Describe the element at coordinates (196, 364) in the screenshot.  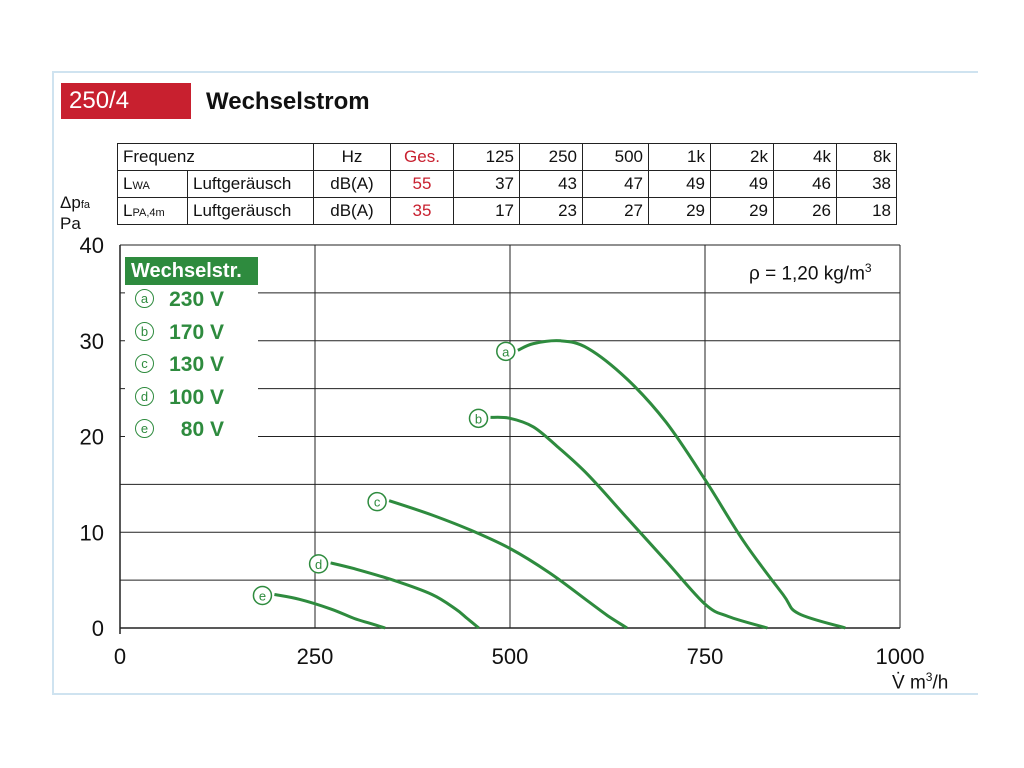
I see `legend-label-c: 130 V` at that location.